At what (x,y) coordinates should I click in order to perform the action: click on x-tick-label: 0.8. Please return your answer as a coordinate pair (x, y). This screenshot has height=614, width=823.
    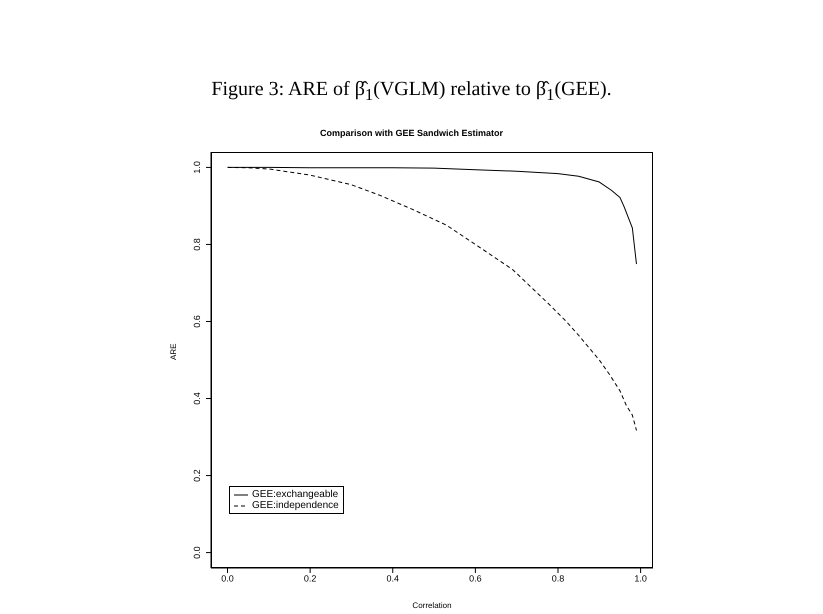
    Looking at the image, I should click on (558, 578).